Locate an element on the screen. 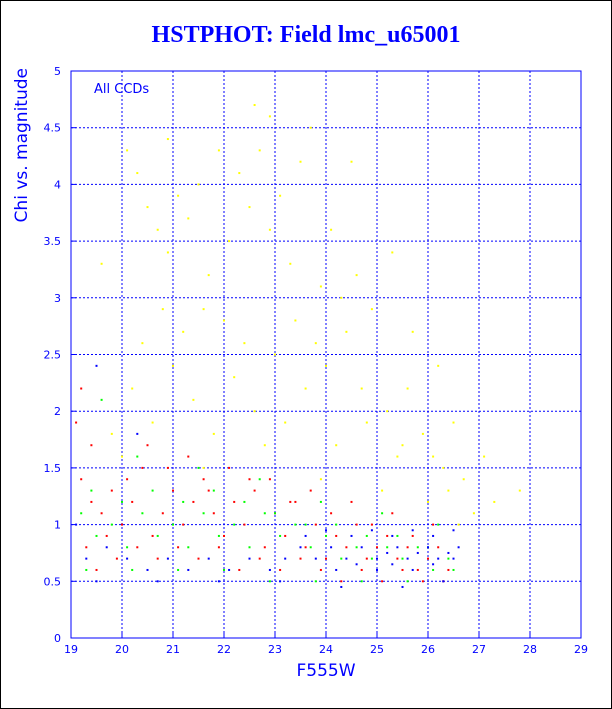 The height and width of the screenshot is (709, 612). x-axis-label: F555W is located at coordinates (325, 671).